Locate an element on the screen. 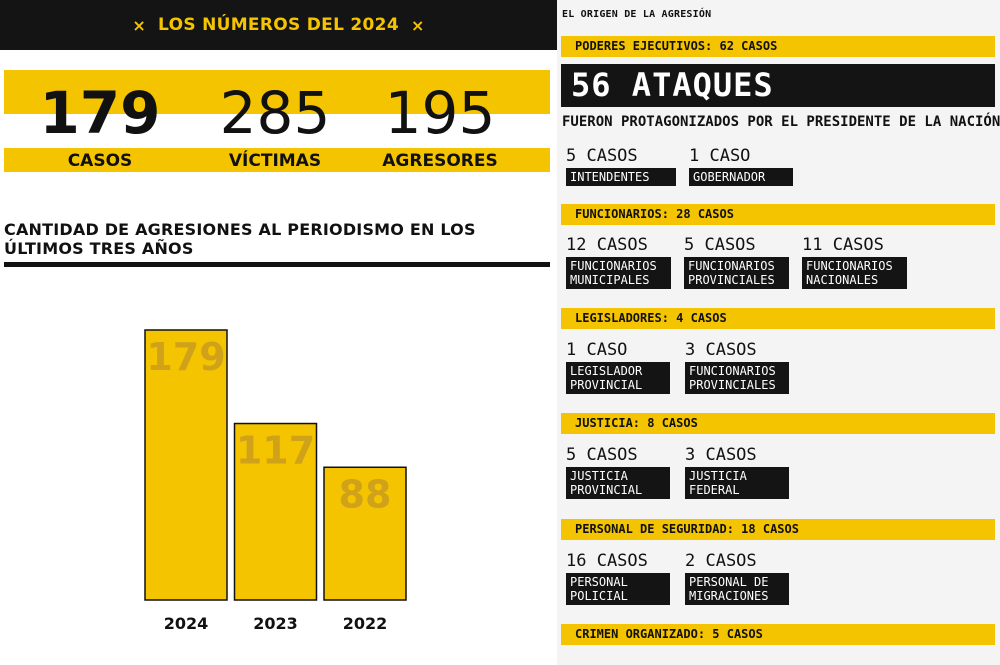 This screenshot has height=665, width=1000. item-officials-provincial: 5 CASOS FUNCIONARIOS PROVINCIALES is located at coordinates (736, 262).